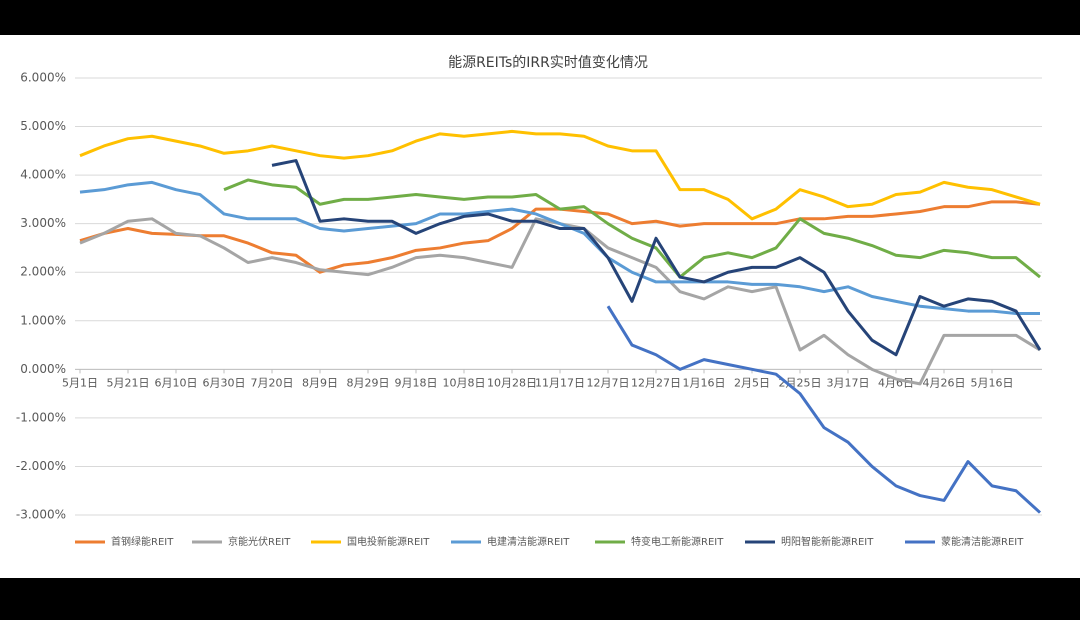 This screenshot has width=1080, height=620. Describe the element at coordinates (176, 382) in the screenshot. I see `x-tick-label: 6月10日` at that location.